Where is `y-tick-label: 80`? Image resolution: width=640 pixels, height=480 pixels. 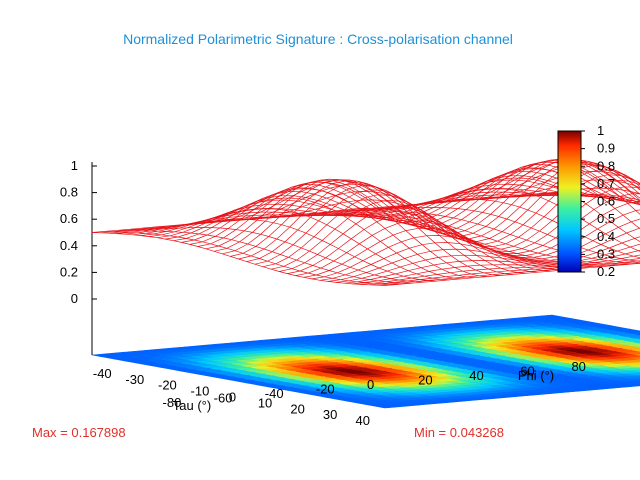
y-tick-label: 80 is located at coordinates (578, 366).